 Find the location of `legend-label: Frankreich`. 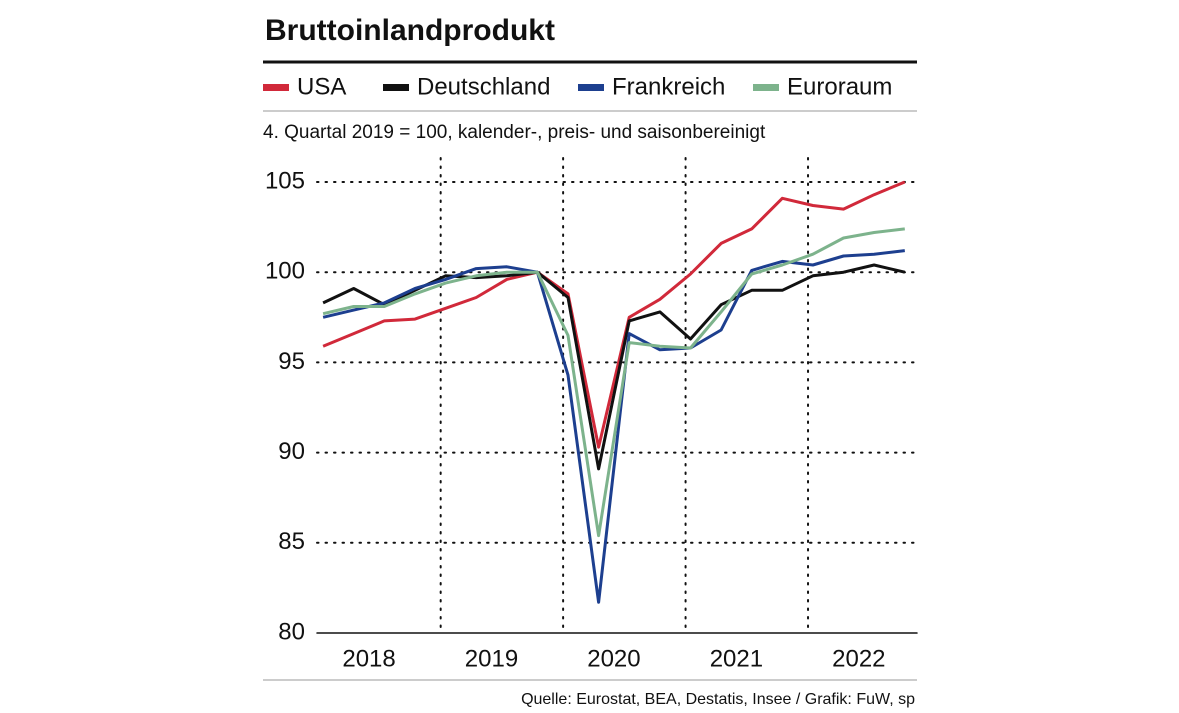

legend-label: Frankreich is located at coordinates (668, 86).